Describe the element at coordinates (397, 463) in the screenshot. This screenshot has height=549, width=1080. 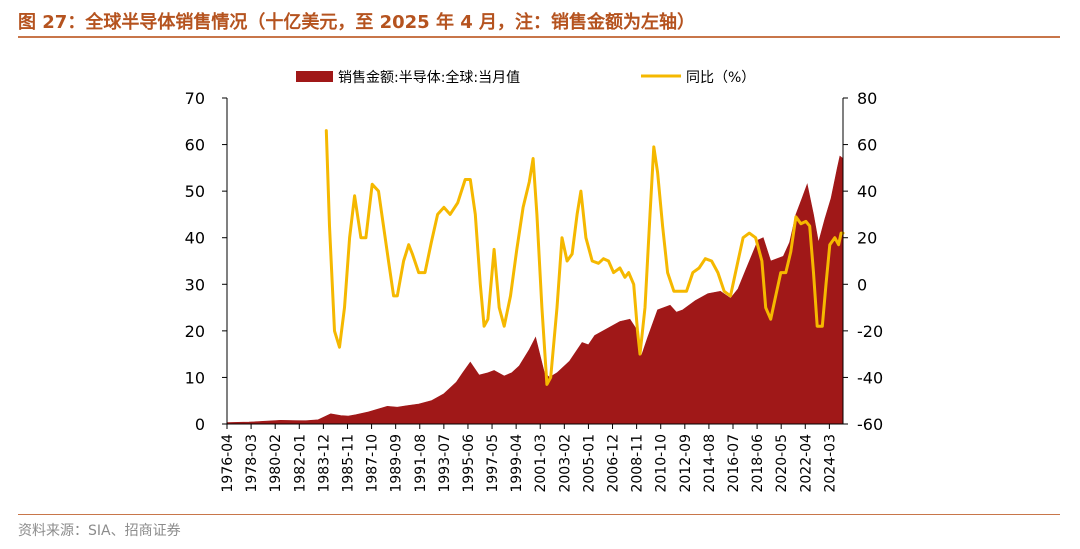
I see `x-tick-label: 1989-09` at that location.